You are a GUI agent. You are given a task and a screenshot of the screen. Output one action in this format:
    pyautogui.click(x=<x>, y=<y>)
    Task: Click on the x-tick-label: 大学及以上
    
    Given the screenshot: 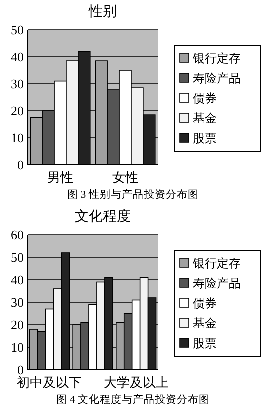 What is the action you would take?
    pyautogui.click(x=136, y=382)
    